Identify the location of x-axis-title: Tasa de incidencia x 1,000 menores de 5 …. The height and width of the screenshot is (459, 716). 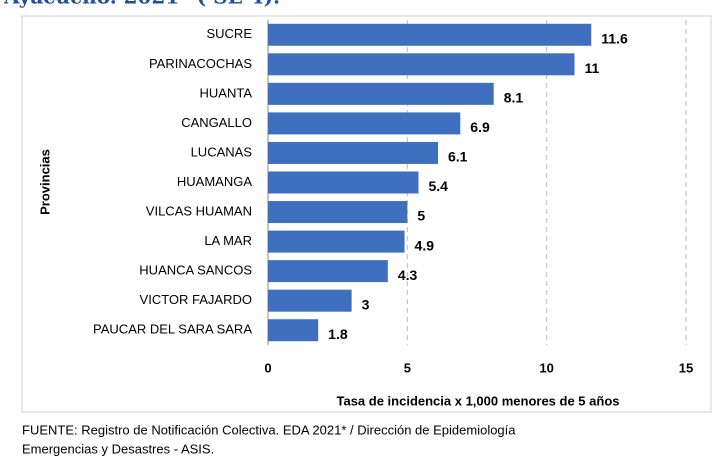
(477, 400).